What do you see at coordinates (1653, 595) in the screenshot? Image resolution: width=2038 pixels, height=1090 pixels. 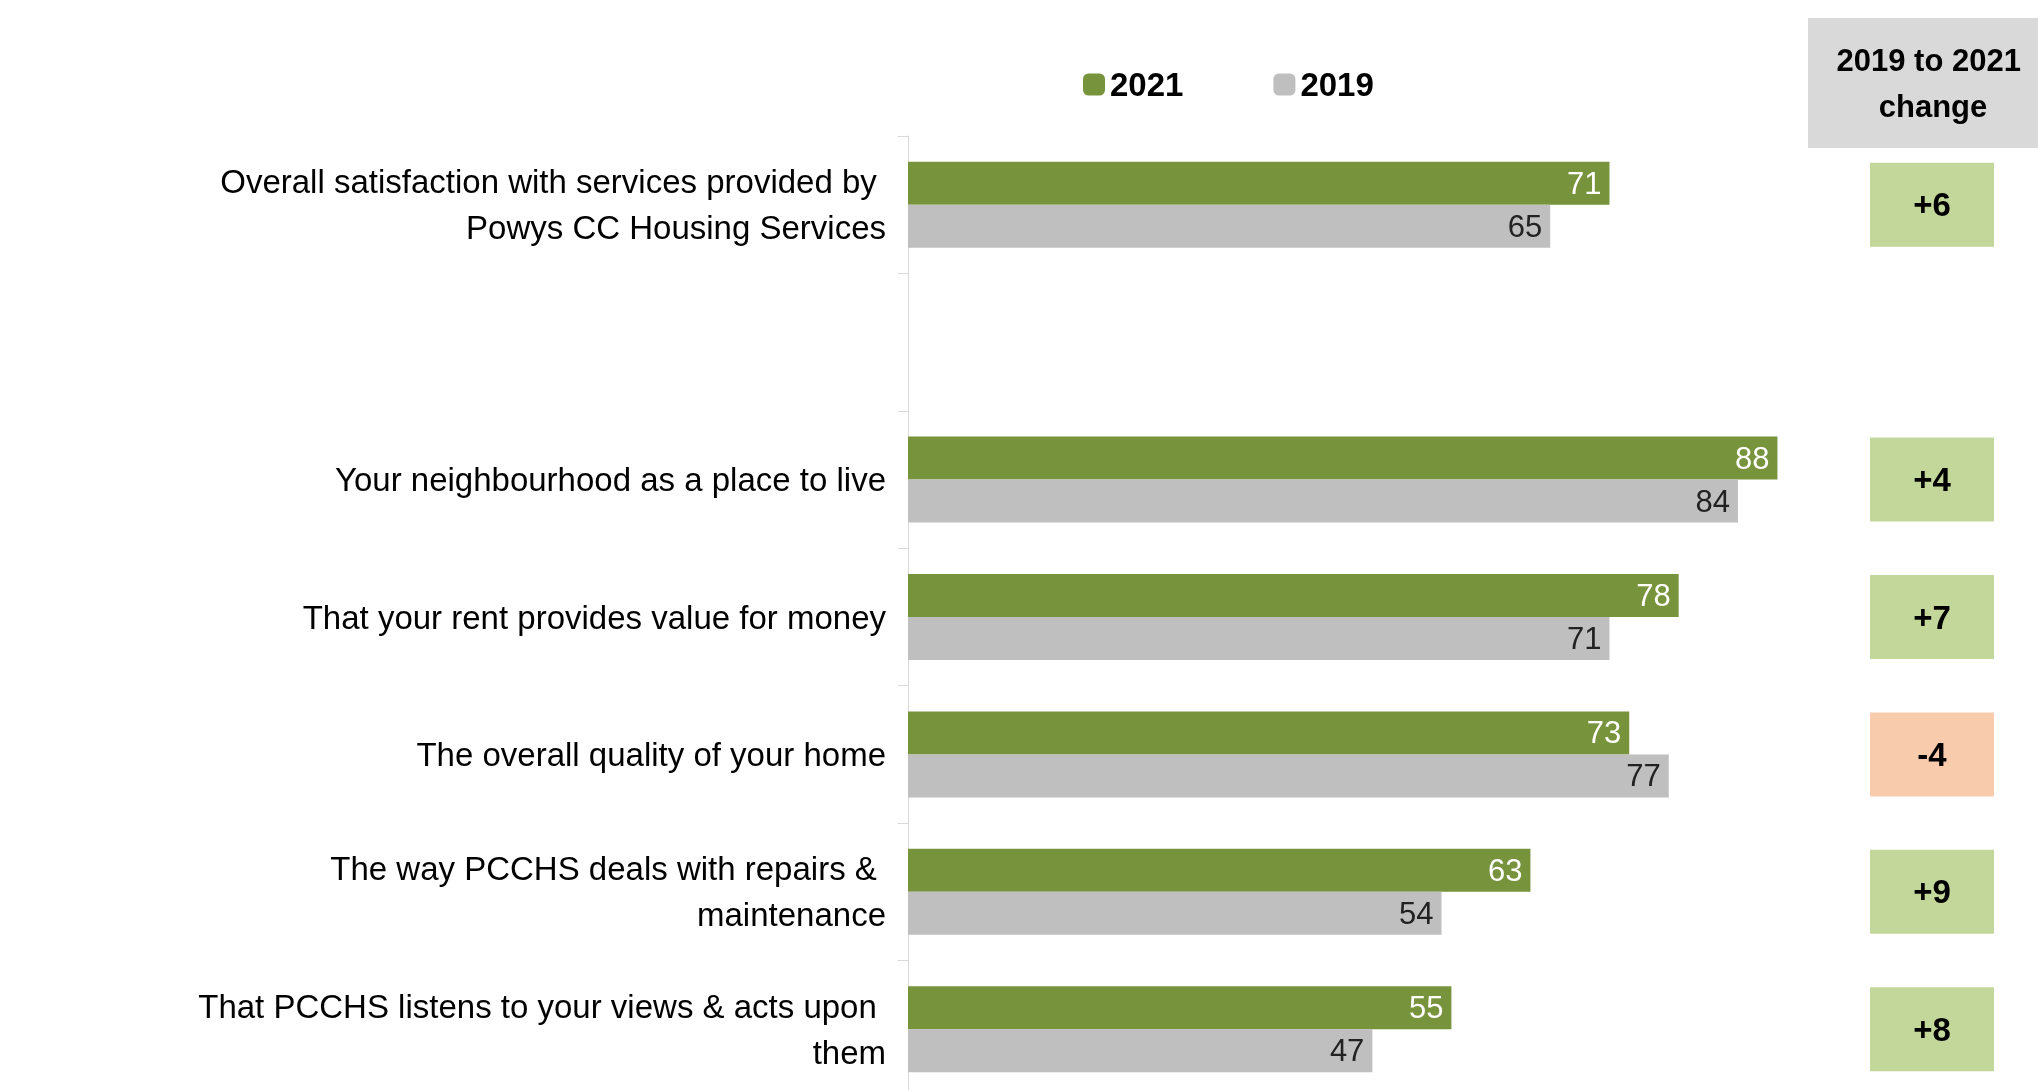 I see `data-label: 78` at bounding box center [1653, 595].